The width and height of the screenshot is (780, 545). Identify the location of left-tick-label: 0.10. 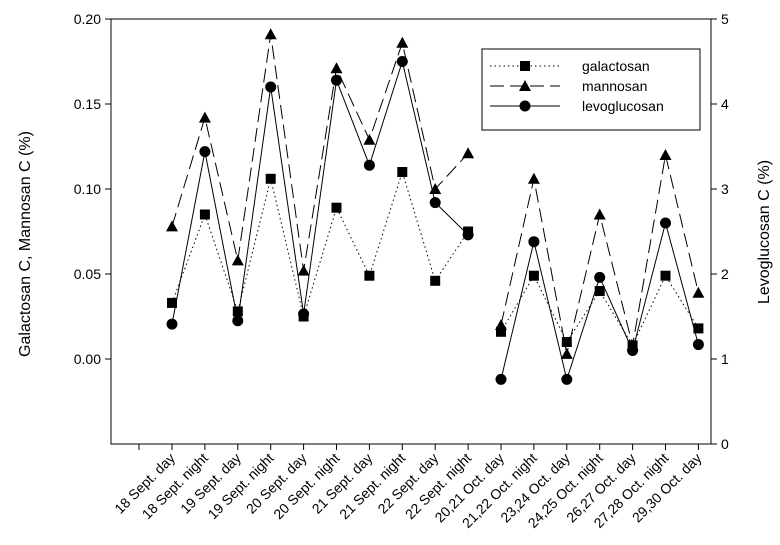
(87, 189).